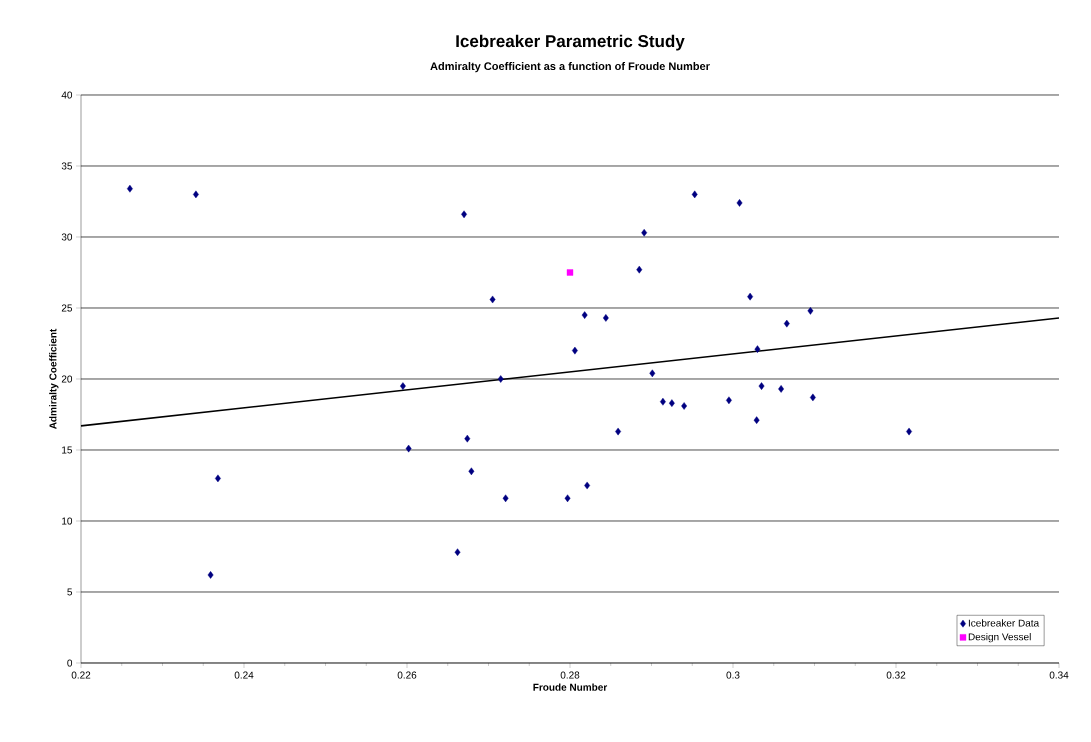 The height and width of the screenshot is (742, 1091). What do you see at coordinates (67, 166) in the screenshot?
I see `y-tick-label: 35` at bounding box center [67, 166].